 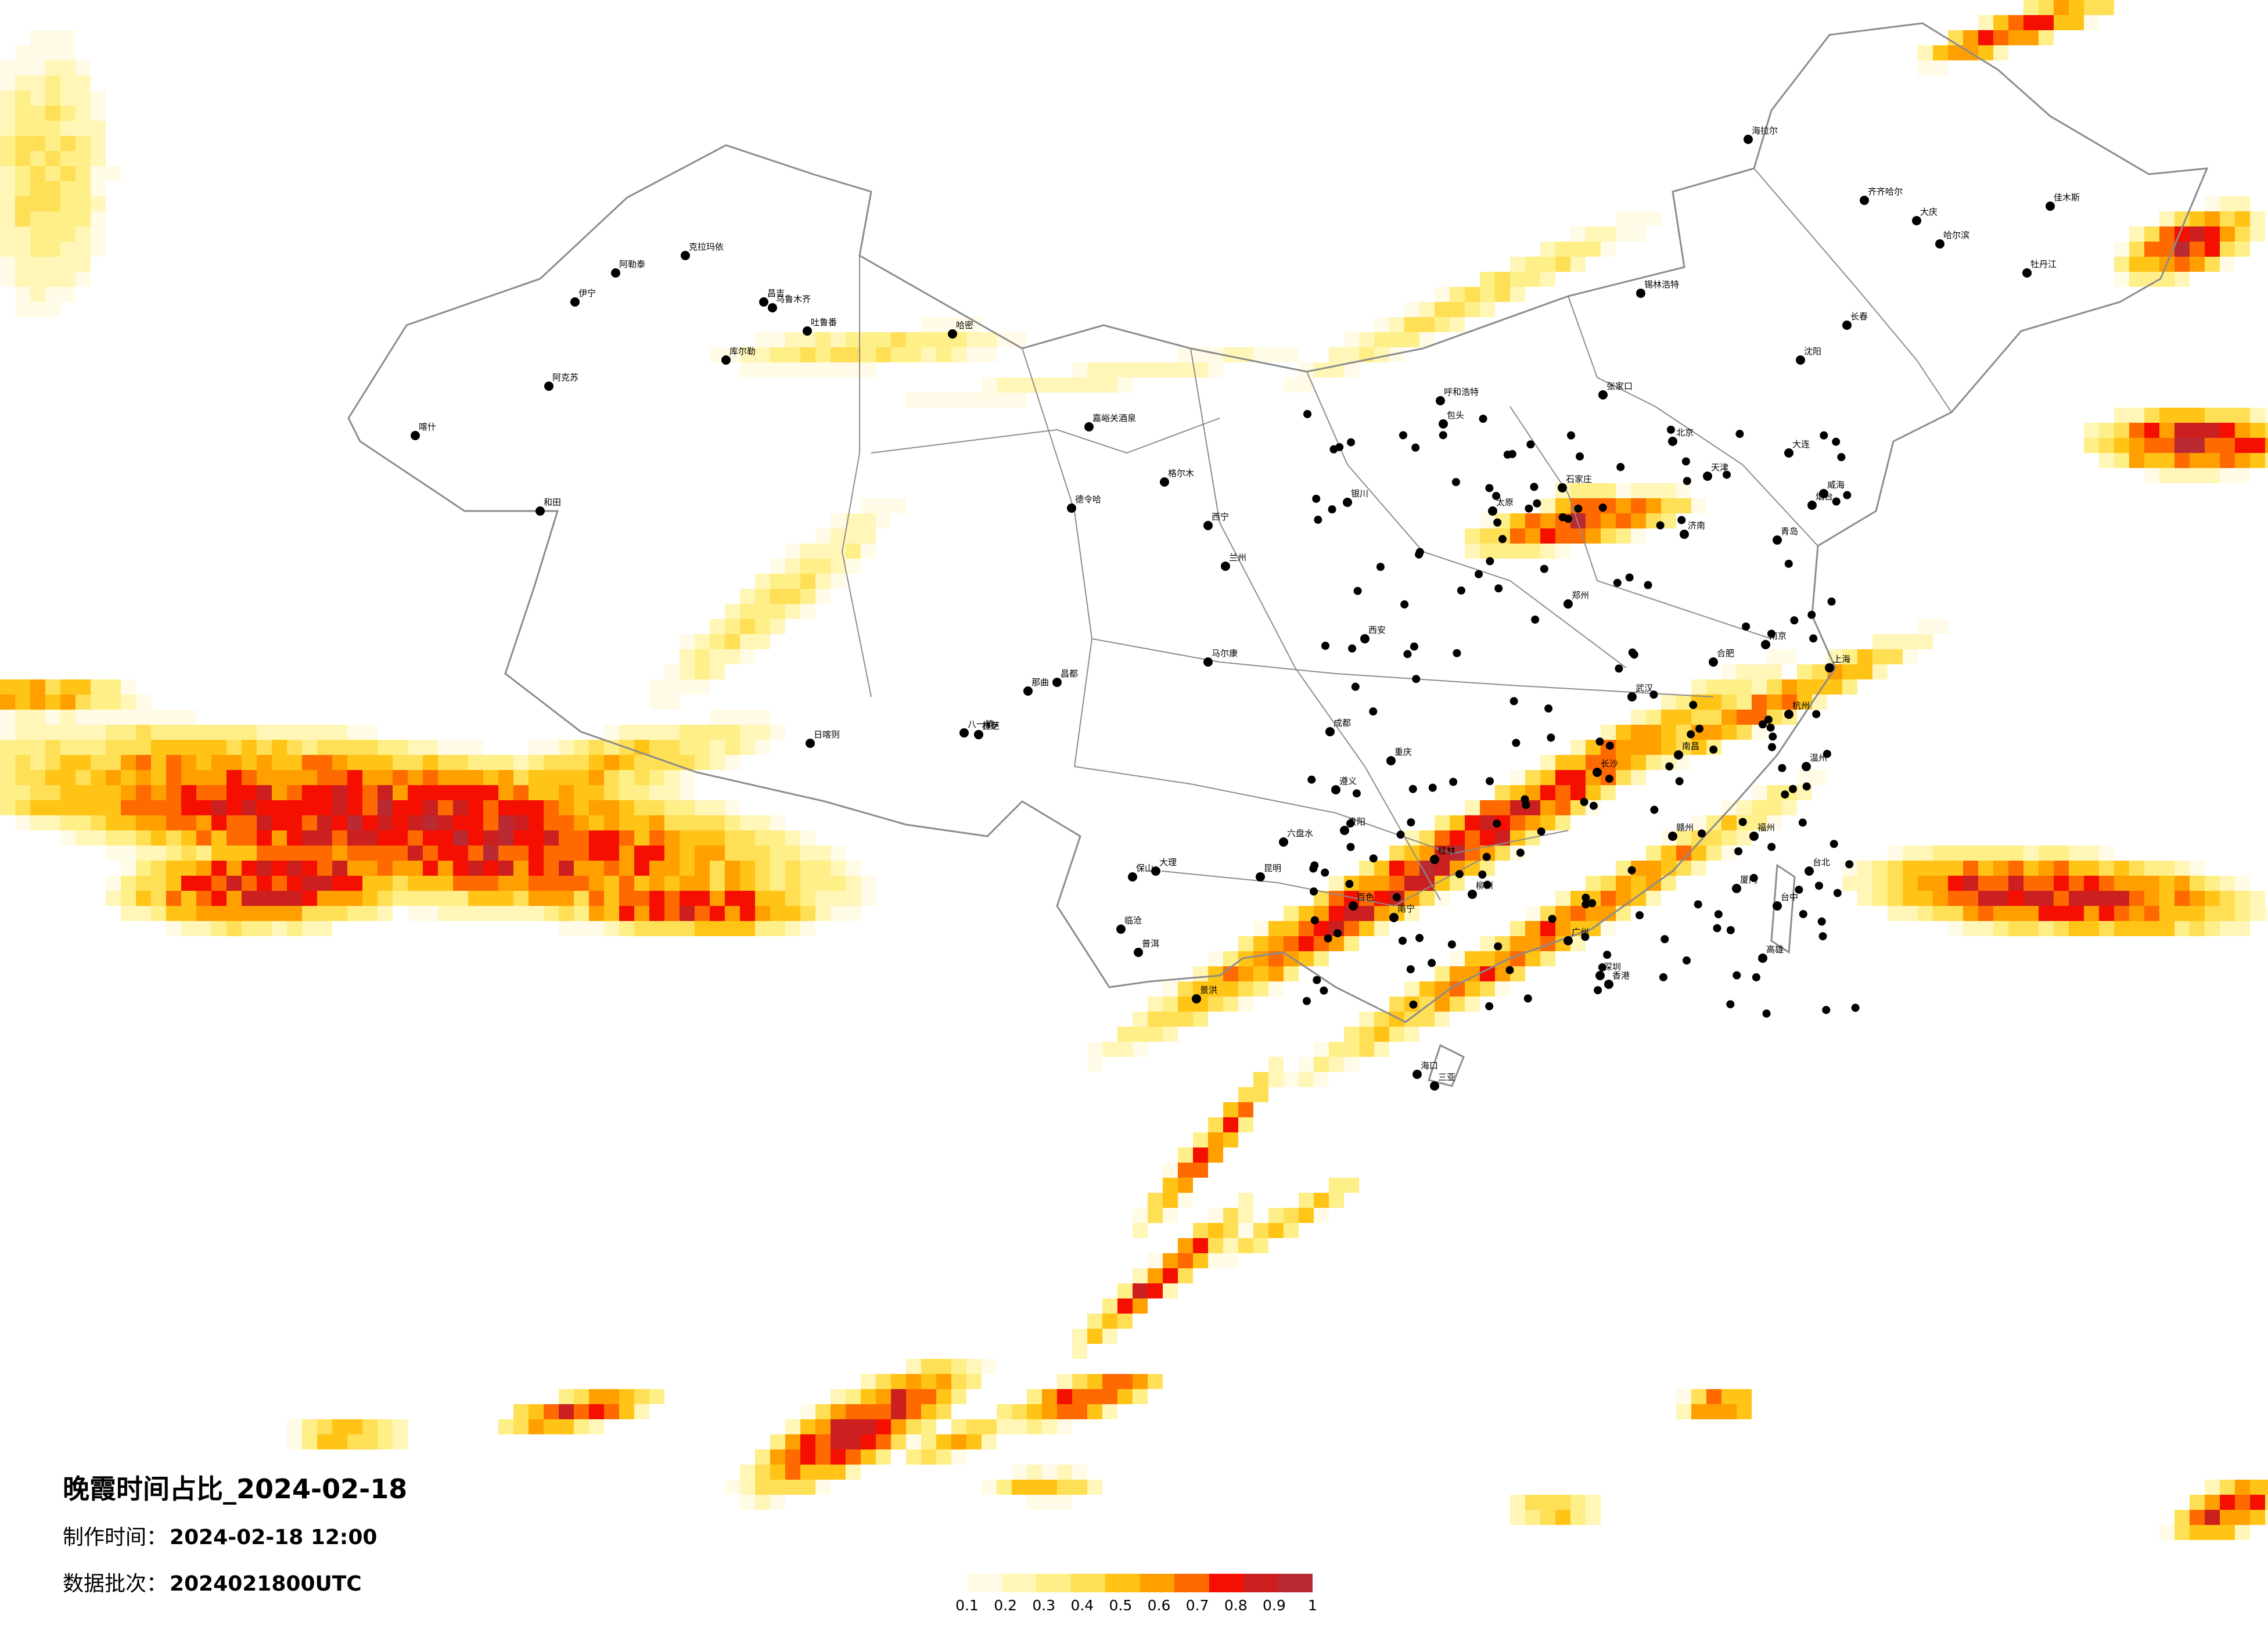 I want to click on city-marker: 昌吉, so click(x=772, y=297).